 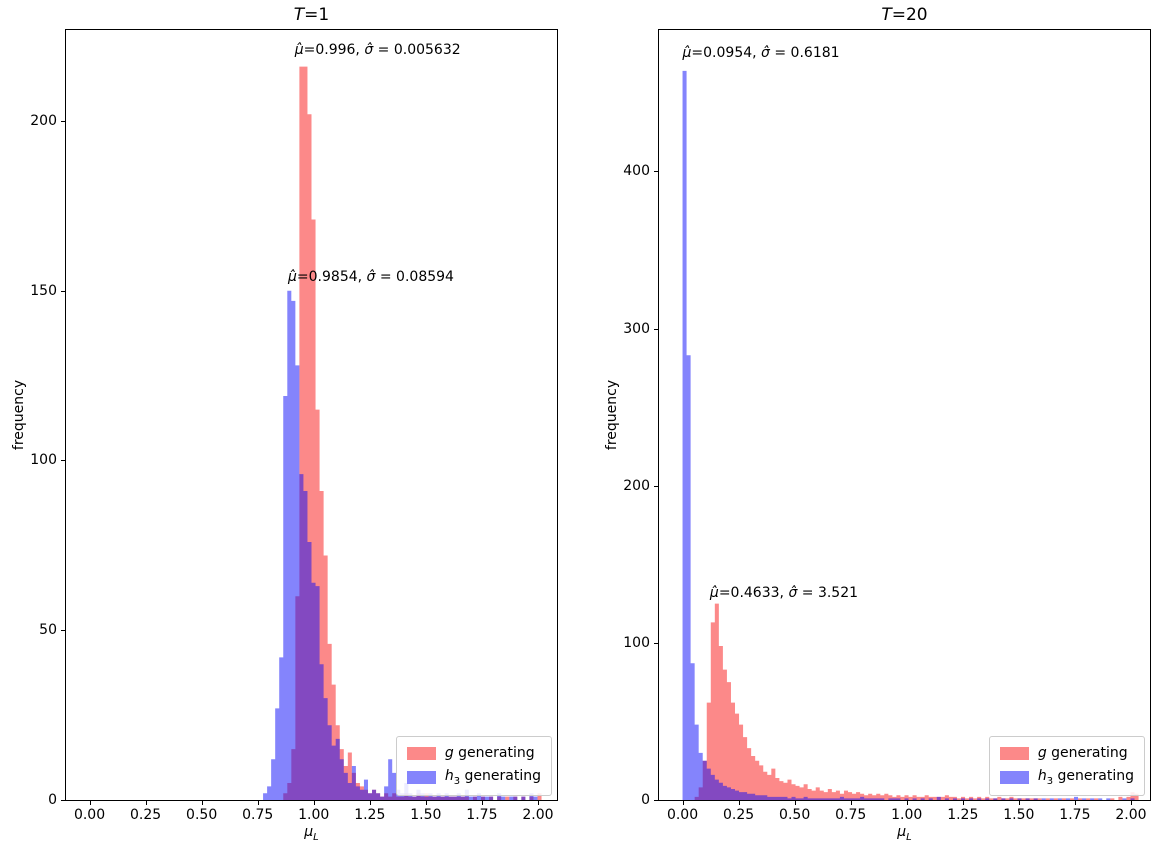 I want to click on y-tick-label: 150, so click(x=43, y=290).